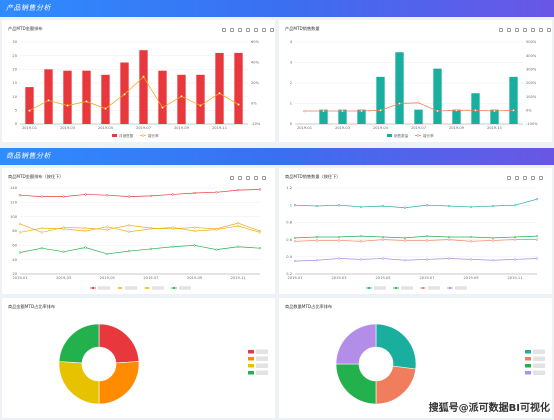 This screenshot has width=554, height=420. What do you see at coordinates (14, 83) in the screenshot?
I see `y-tick-label: 15` at bounding box center [14, 83].